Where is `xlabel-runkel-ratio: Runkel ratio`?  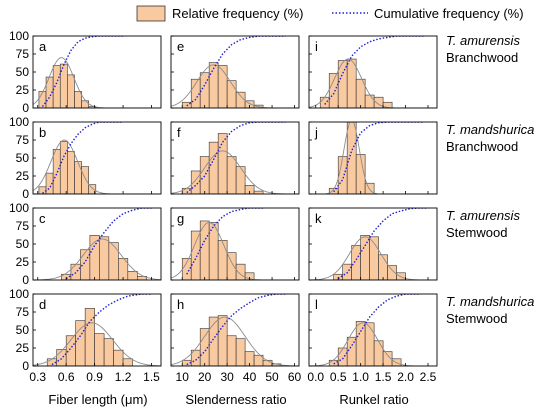
xlabel-runkel-ratio: Runkel ratio is located at coordinates (373, 399).